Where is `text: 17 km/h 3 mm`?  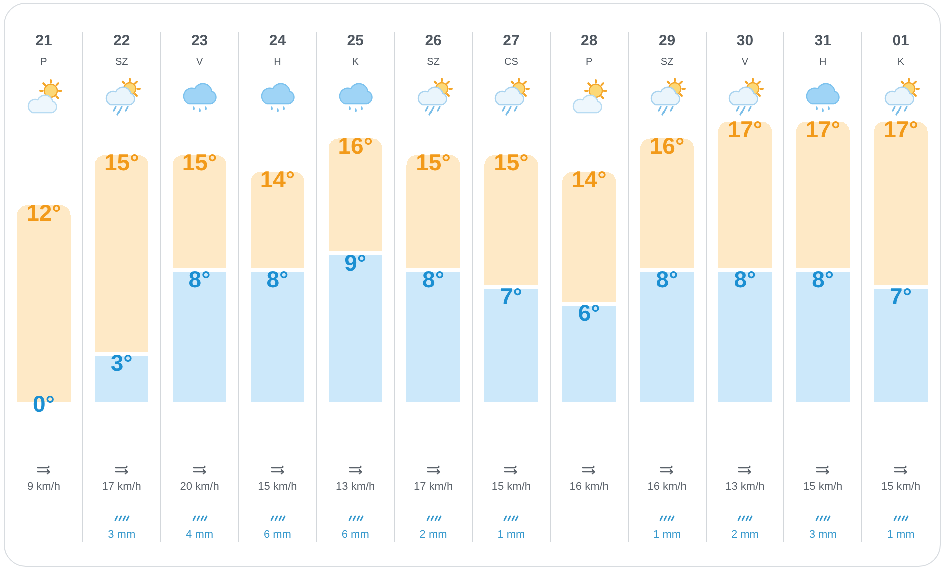 text: 17 km/h 3 mm is located at coordinates (122, 511).